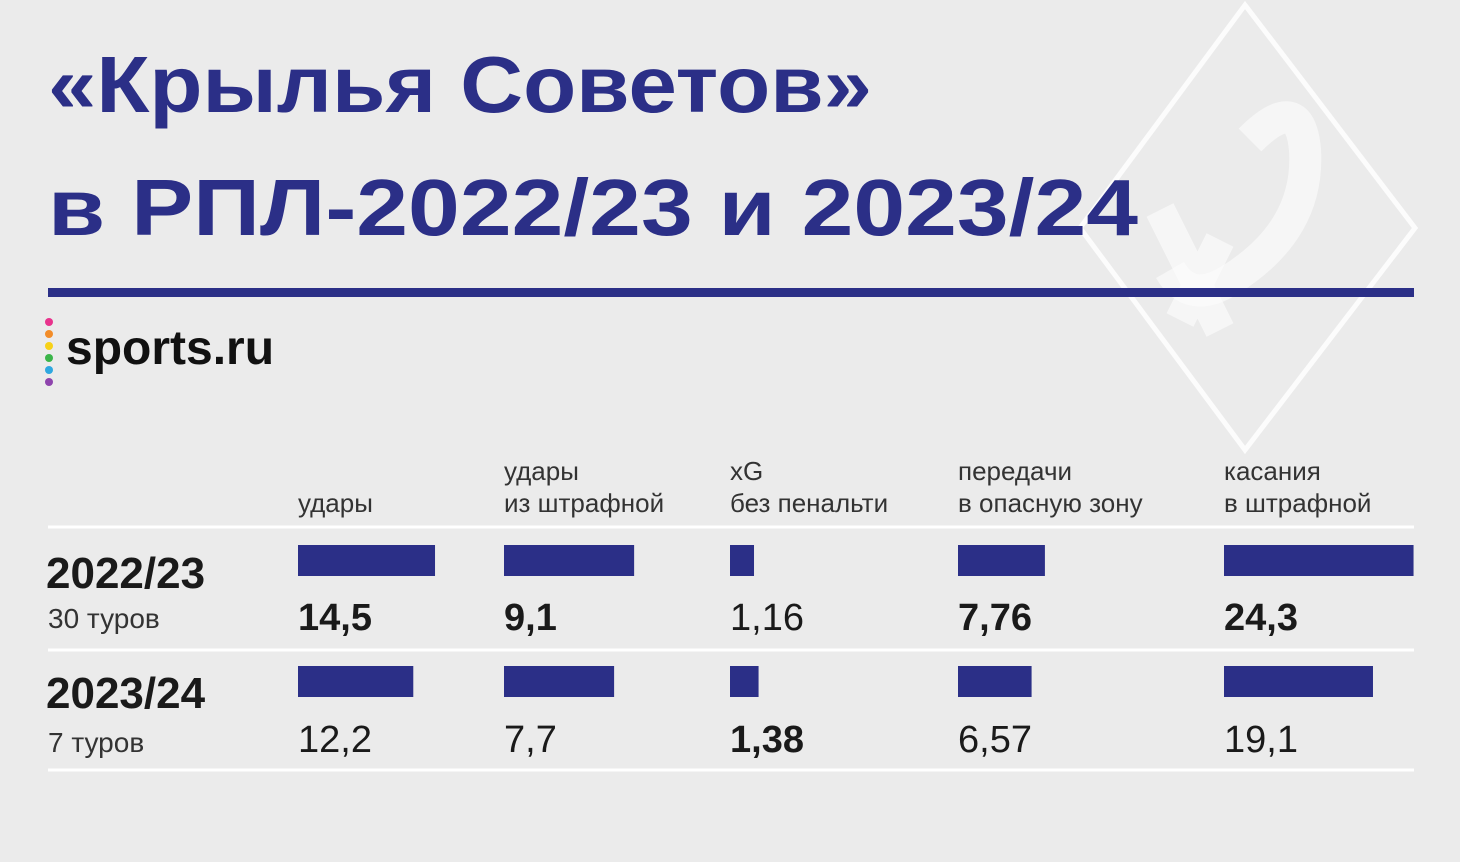 This screenshot has height=862, width=1460. What do you see at coordinates (125, 573) in the screenshot?
I see `season: 2022/23` at bounding box center [125, 573].